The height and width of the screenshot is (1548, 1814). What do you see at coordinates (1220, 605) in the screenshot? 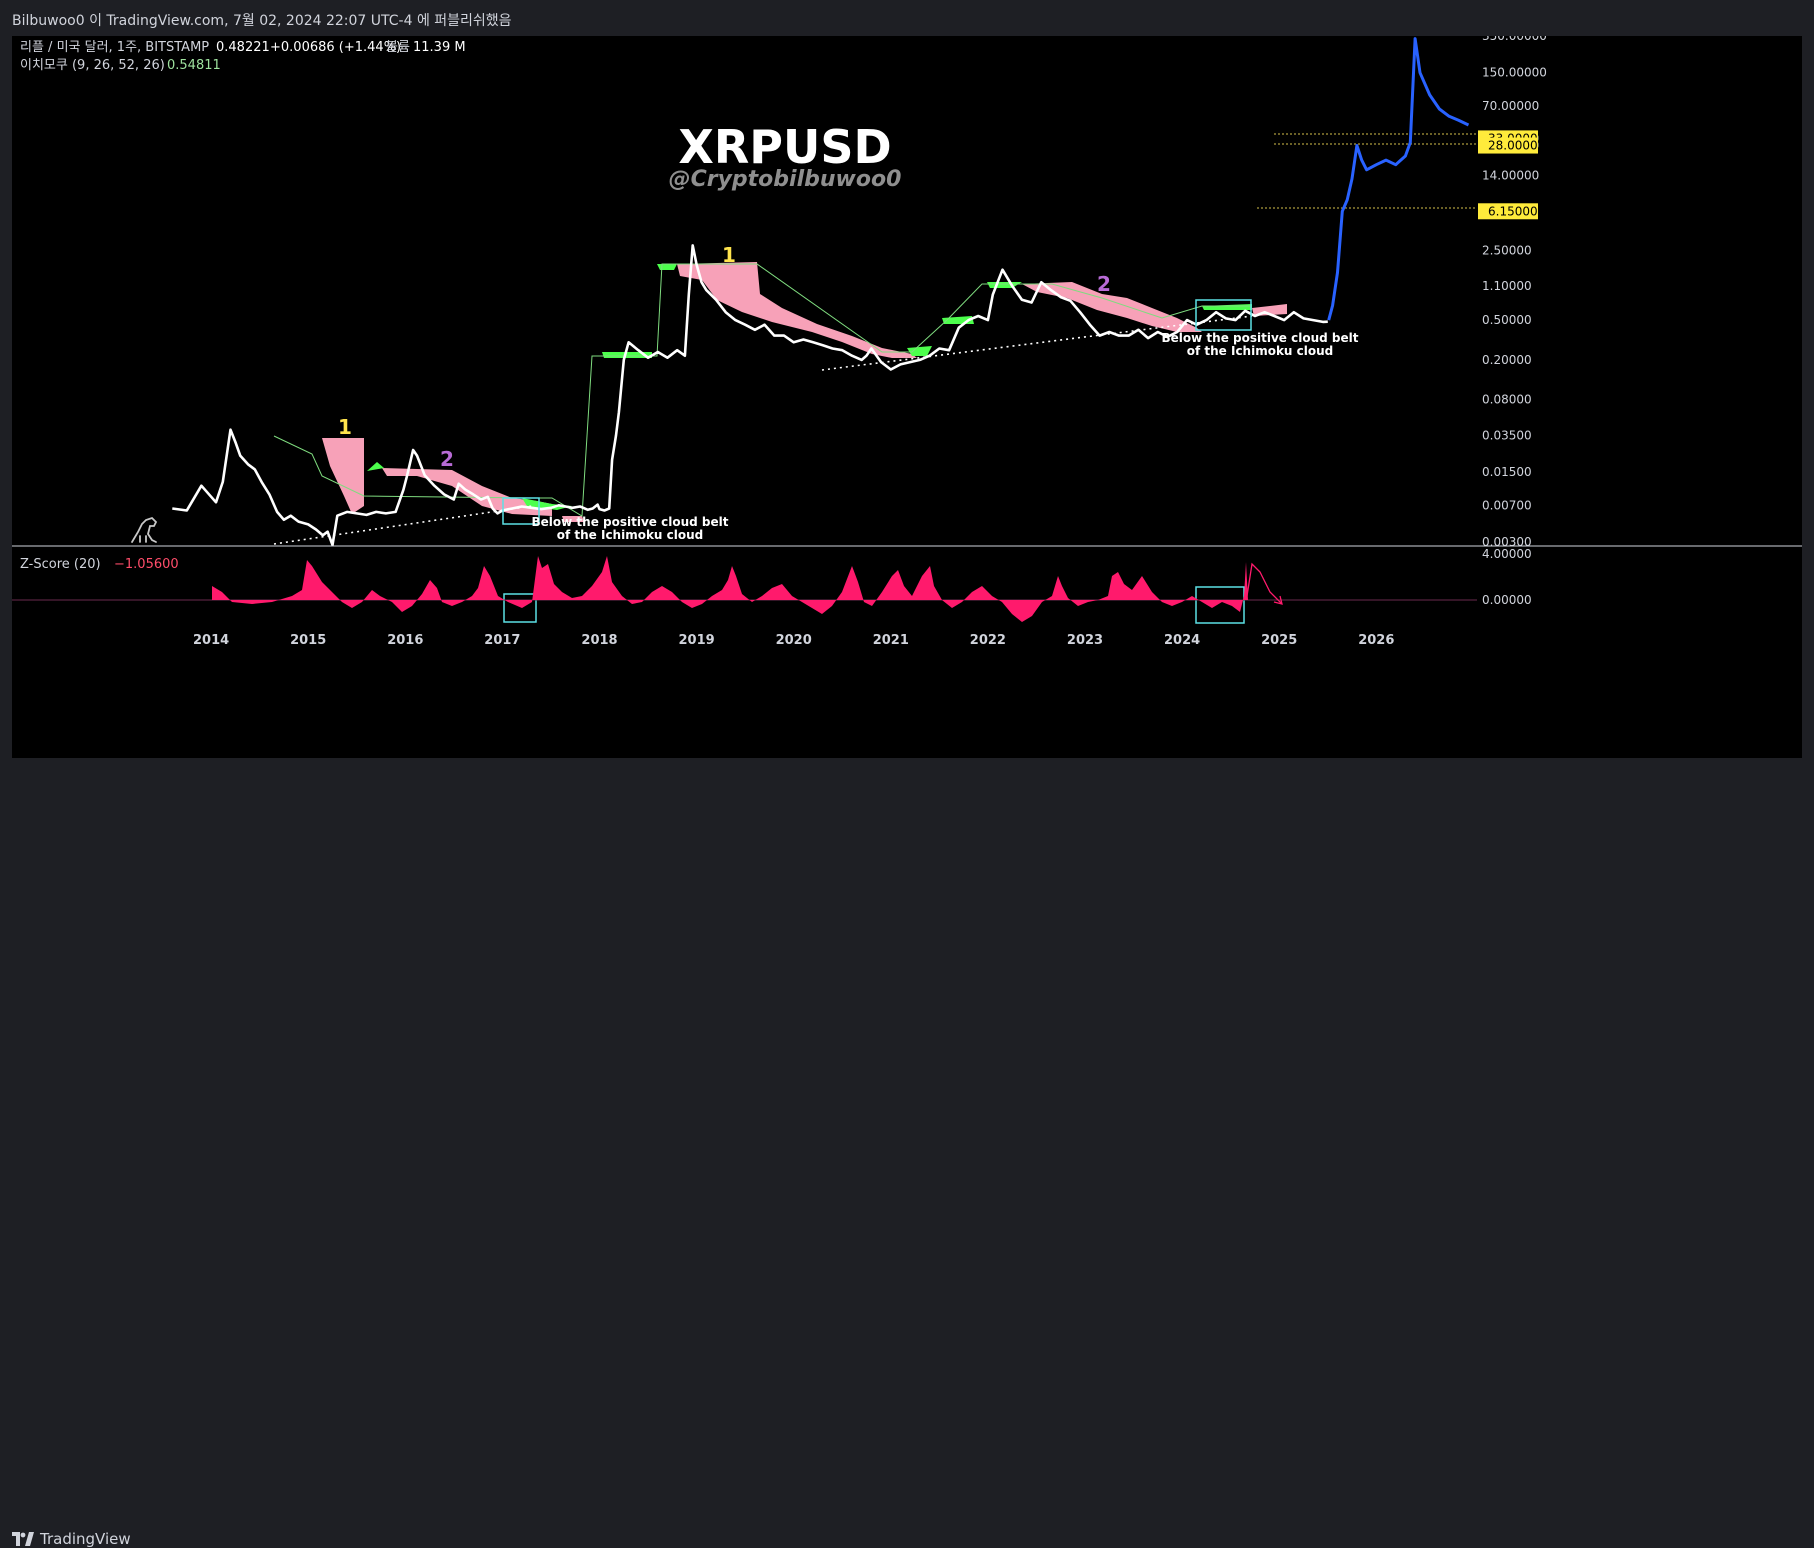
I see `highlight-box-zscore-2024` at bounding box center [1220, 605].